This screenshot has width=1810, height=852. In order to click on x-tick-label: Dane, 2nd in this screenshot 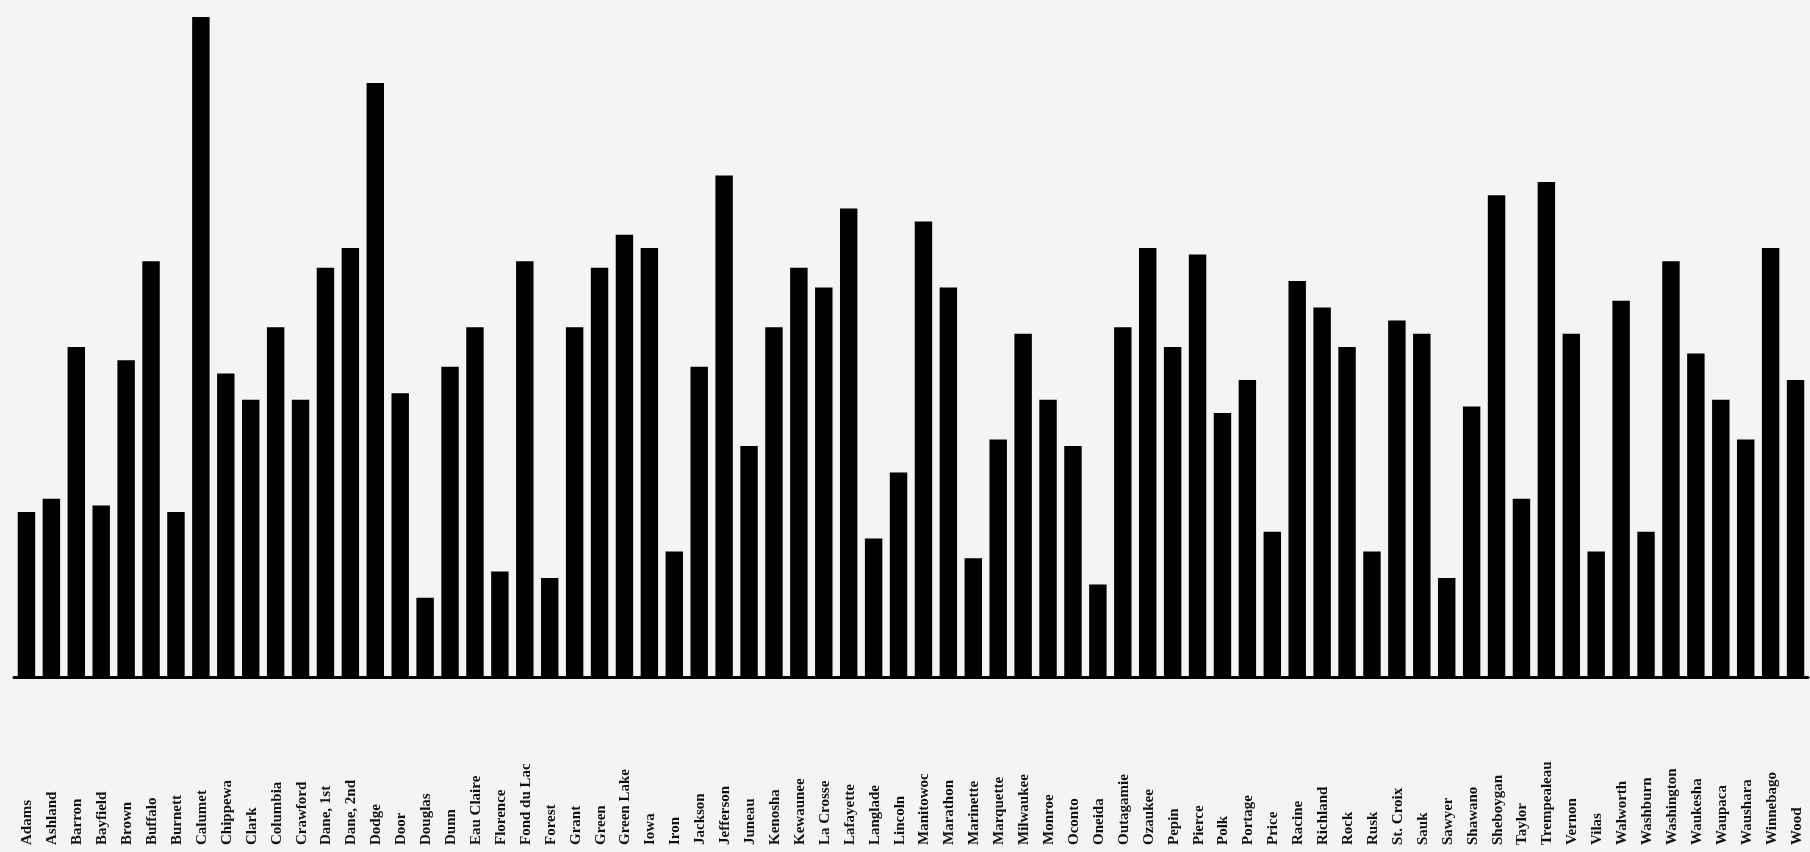, I will do `click(350, 812)`.